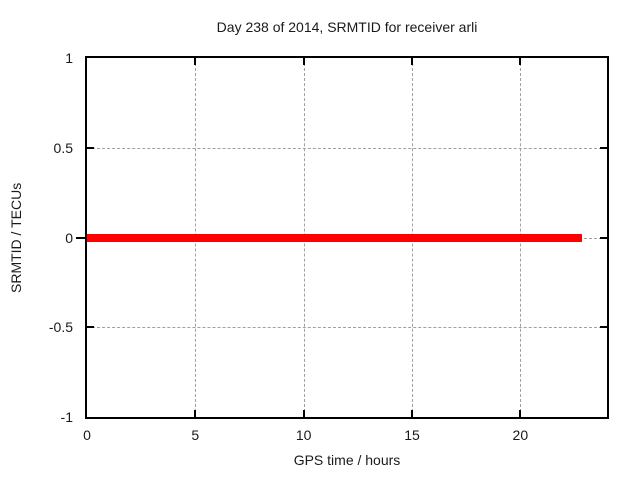  I want to click on y-tick-label: 1, so click(69, 58).